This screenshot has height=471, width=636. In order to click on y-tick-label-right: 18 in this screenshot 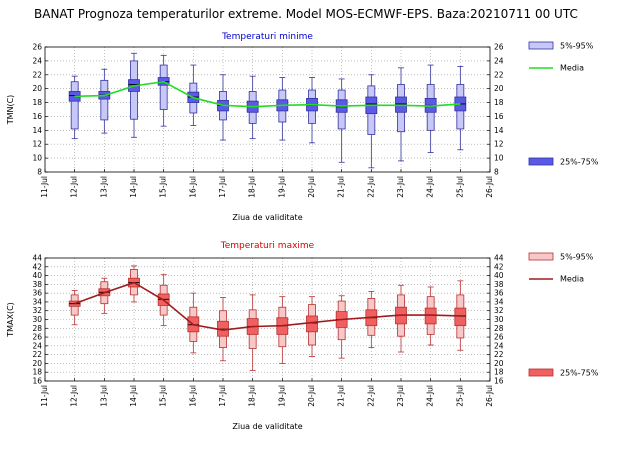, I will do `click(499, 102)`.